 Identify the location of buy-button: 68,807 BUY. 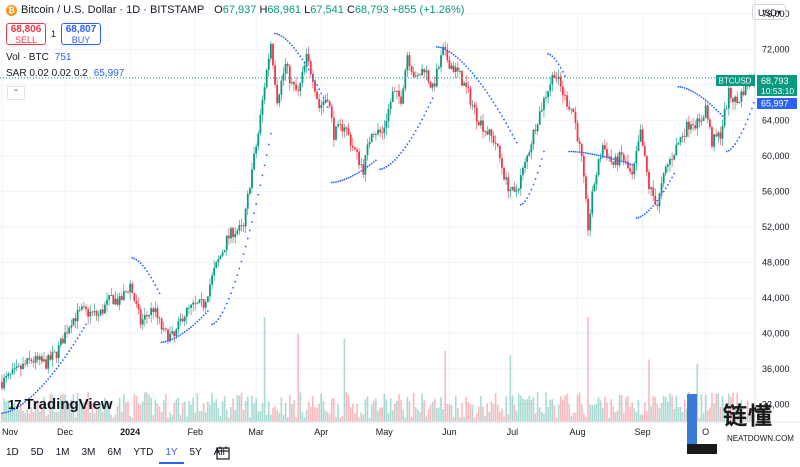
(81, 34).